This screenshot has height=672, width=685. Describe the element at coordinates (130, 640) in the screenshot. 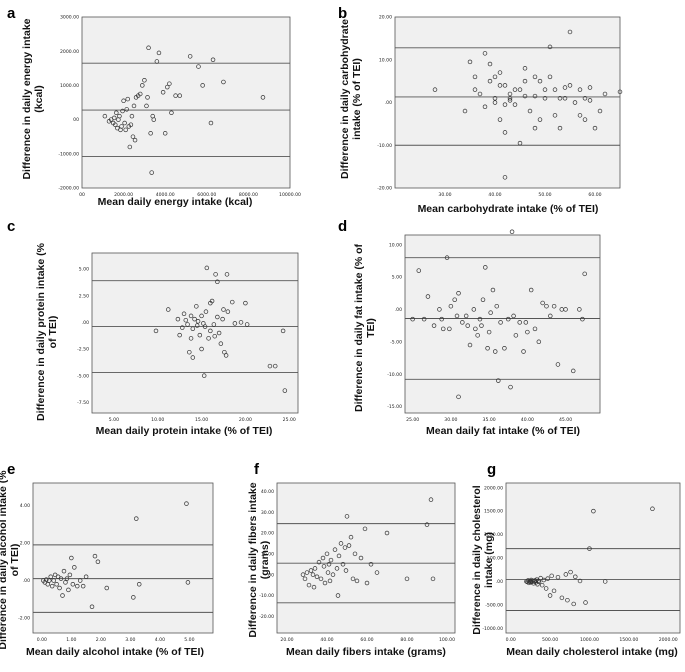

I see `x-tick-label-e-3: 3.00` at that location.